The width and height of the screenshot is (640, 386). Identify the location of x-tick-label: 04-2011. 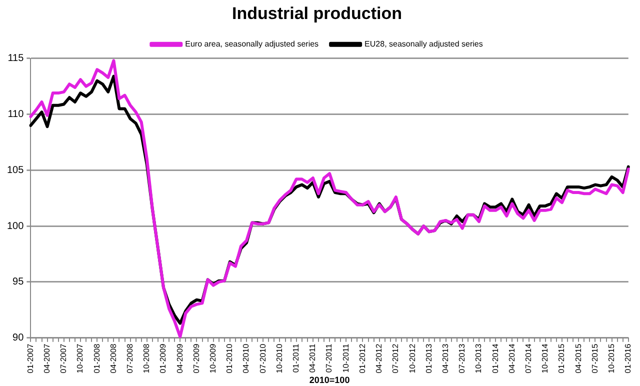
(313, 358).